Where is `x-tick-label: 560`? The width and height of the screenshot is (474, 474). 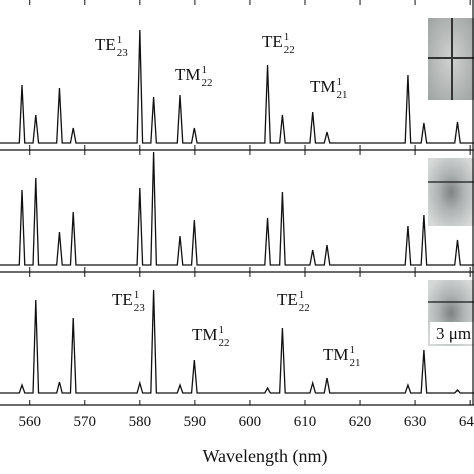 x-tick-label: 560 is located at coordinates (29, 422).